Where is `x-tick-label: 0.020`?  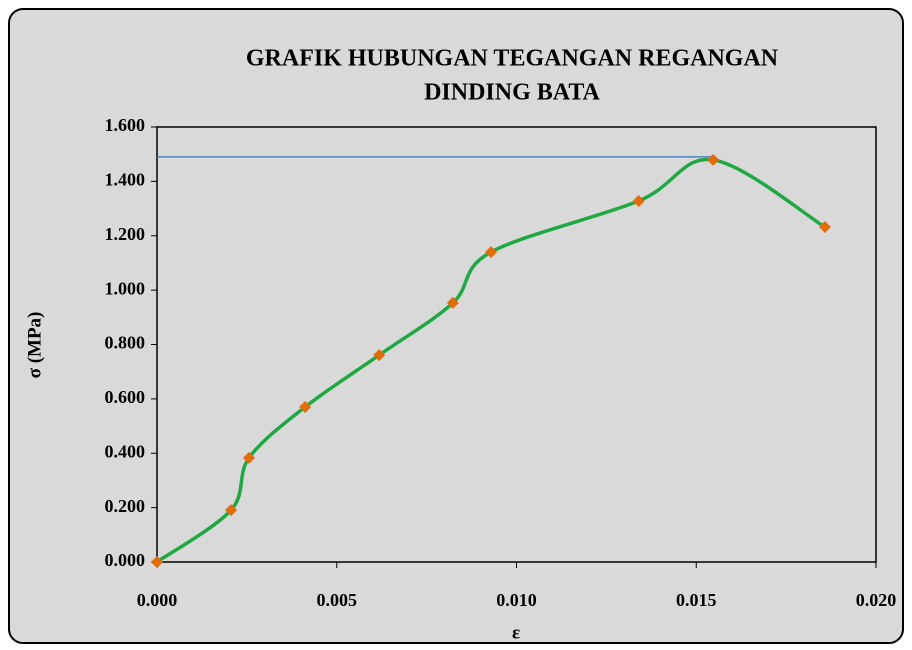 x-tick-label: 0.020 is located at coordinates (876, 600).